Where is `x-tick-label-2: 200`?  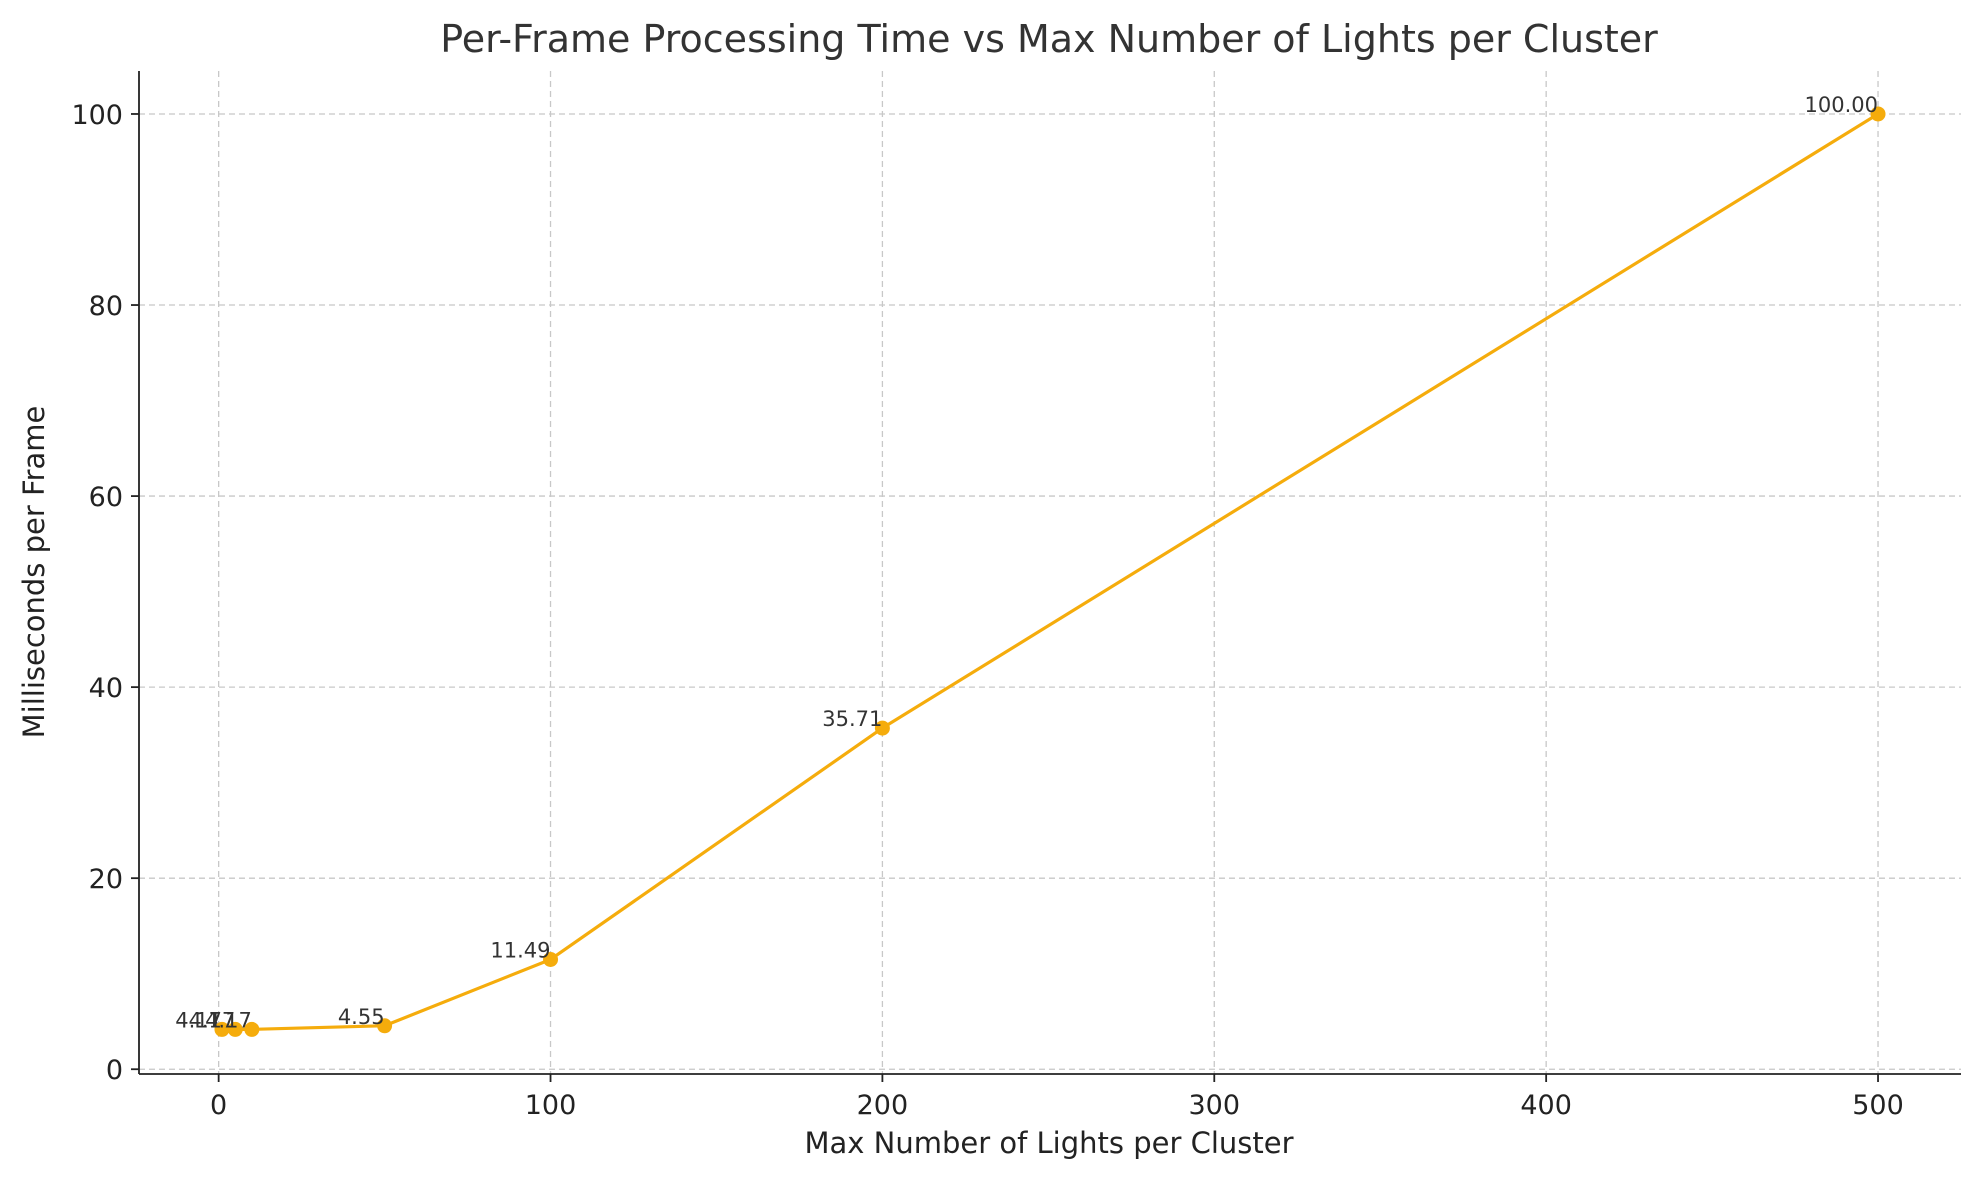
x-tick-label-2: 200 is located at coordinates (883, 1105).